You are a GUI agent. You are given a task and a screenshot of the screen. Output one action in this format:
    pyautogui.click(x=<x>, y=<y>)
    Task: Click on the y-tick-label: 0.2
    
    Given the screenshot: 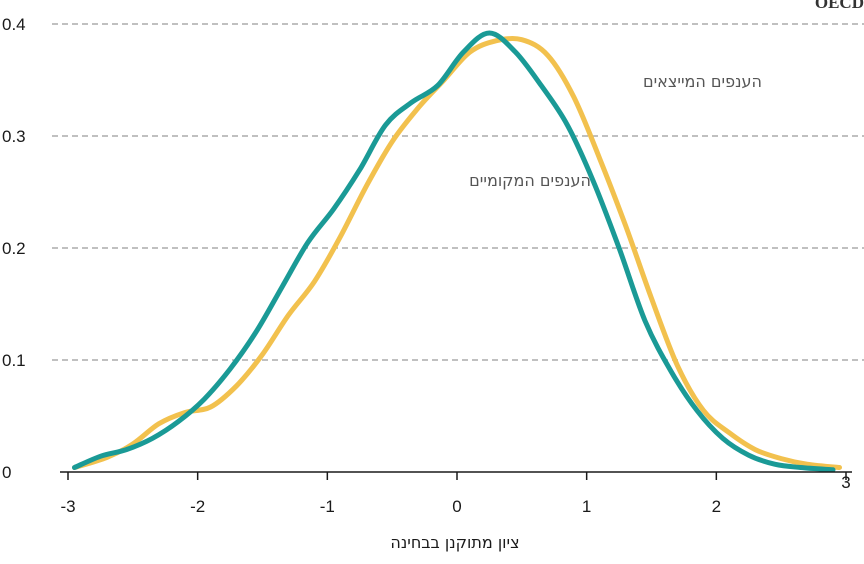 What is the action you would take?
    pyautogui.click(x=14, y=248)
    